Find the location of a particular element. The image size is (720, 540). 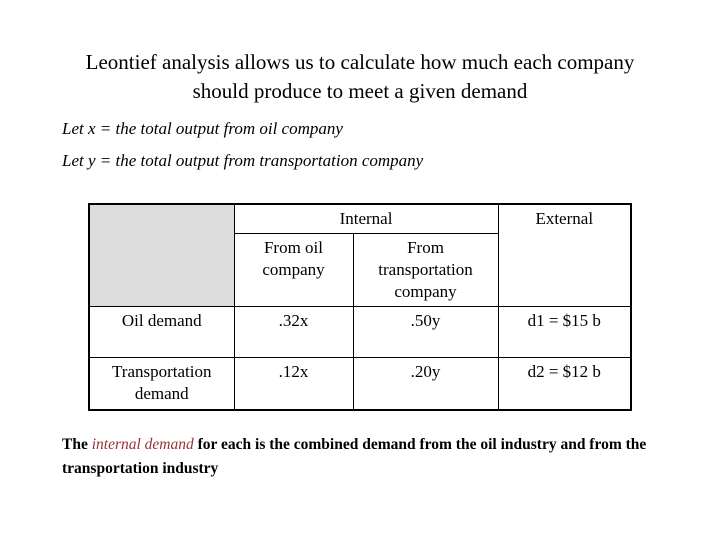

cell-transport-from-transport: .20y is located at coordinates (425, 384).